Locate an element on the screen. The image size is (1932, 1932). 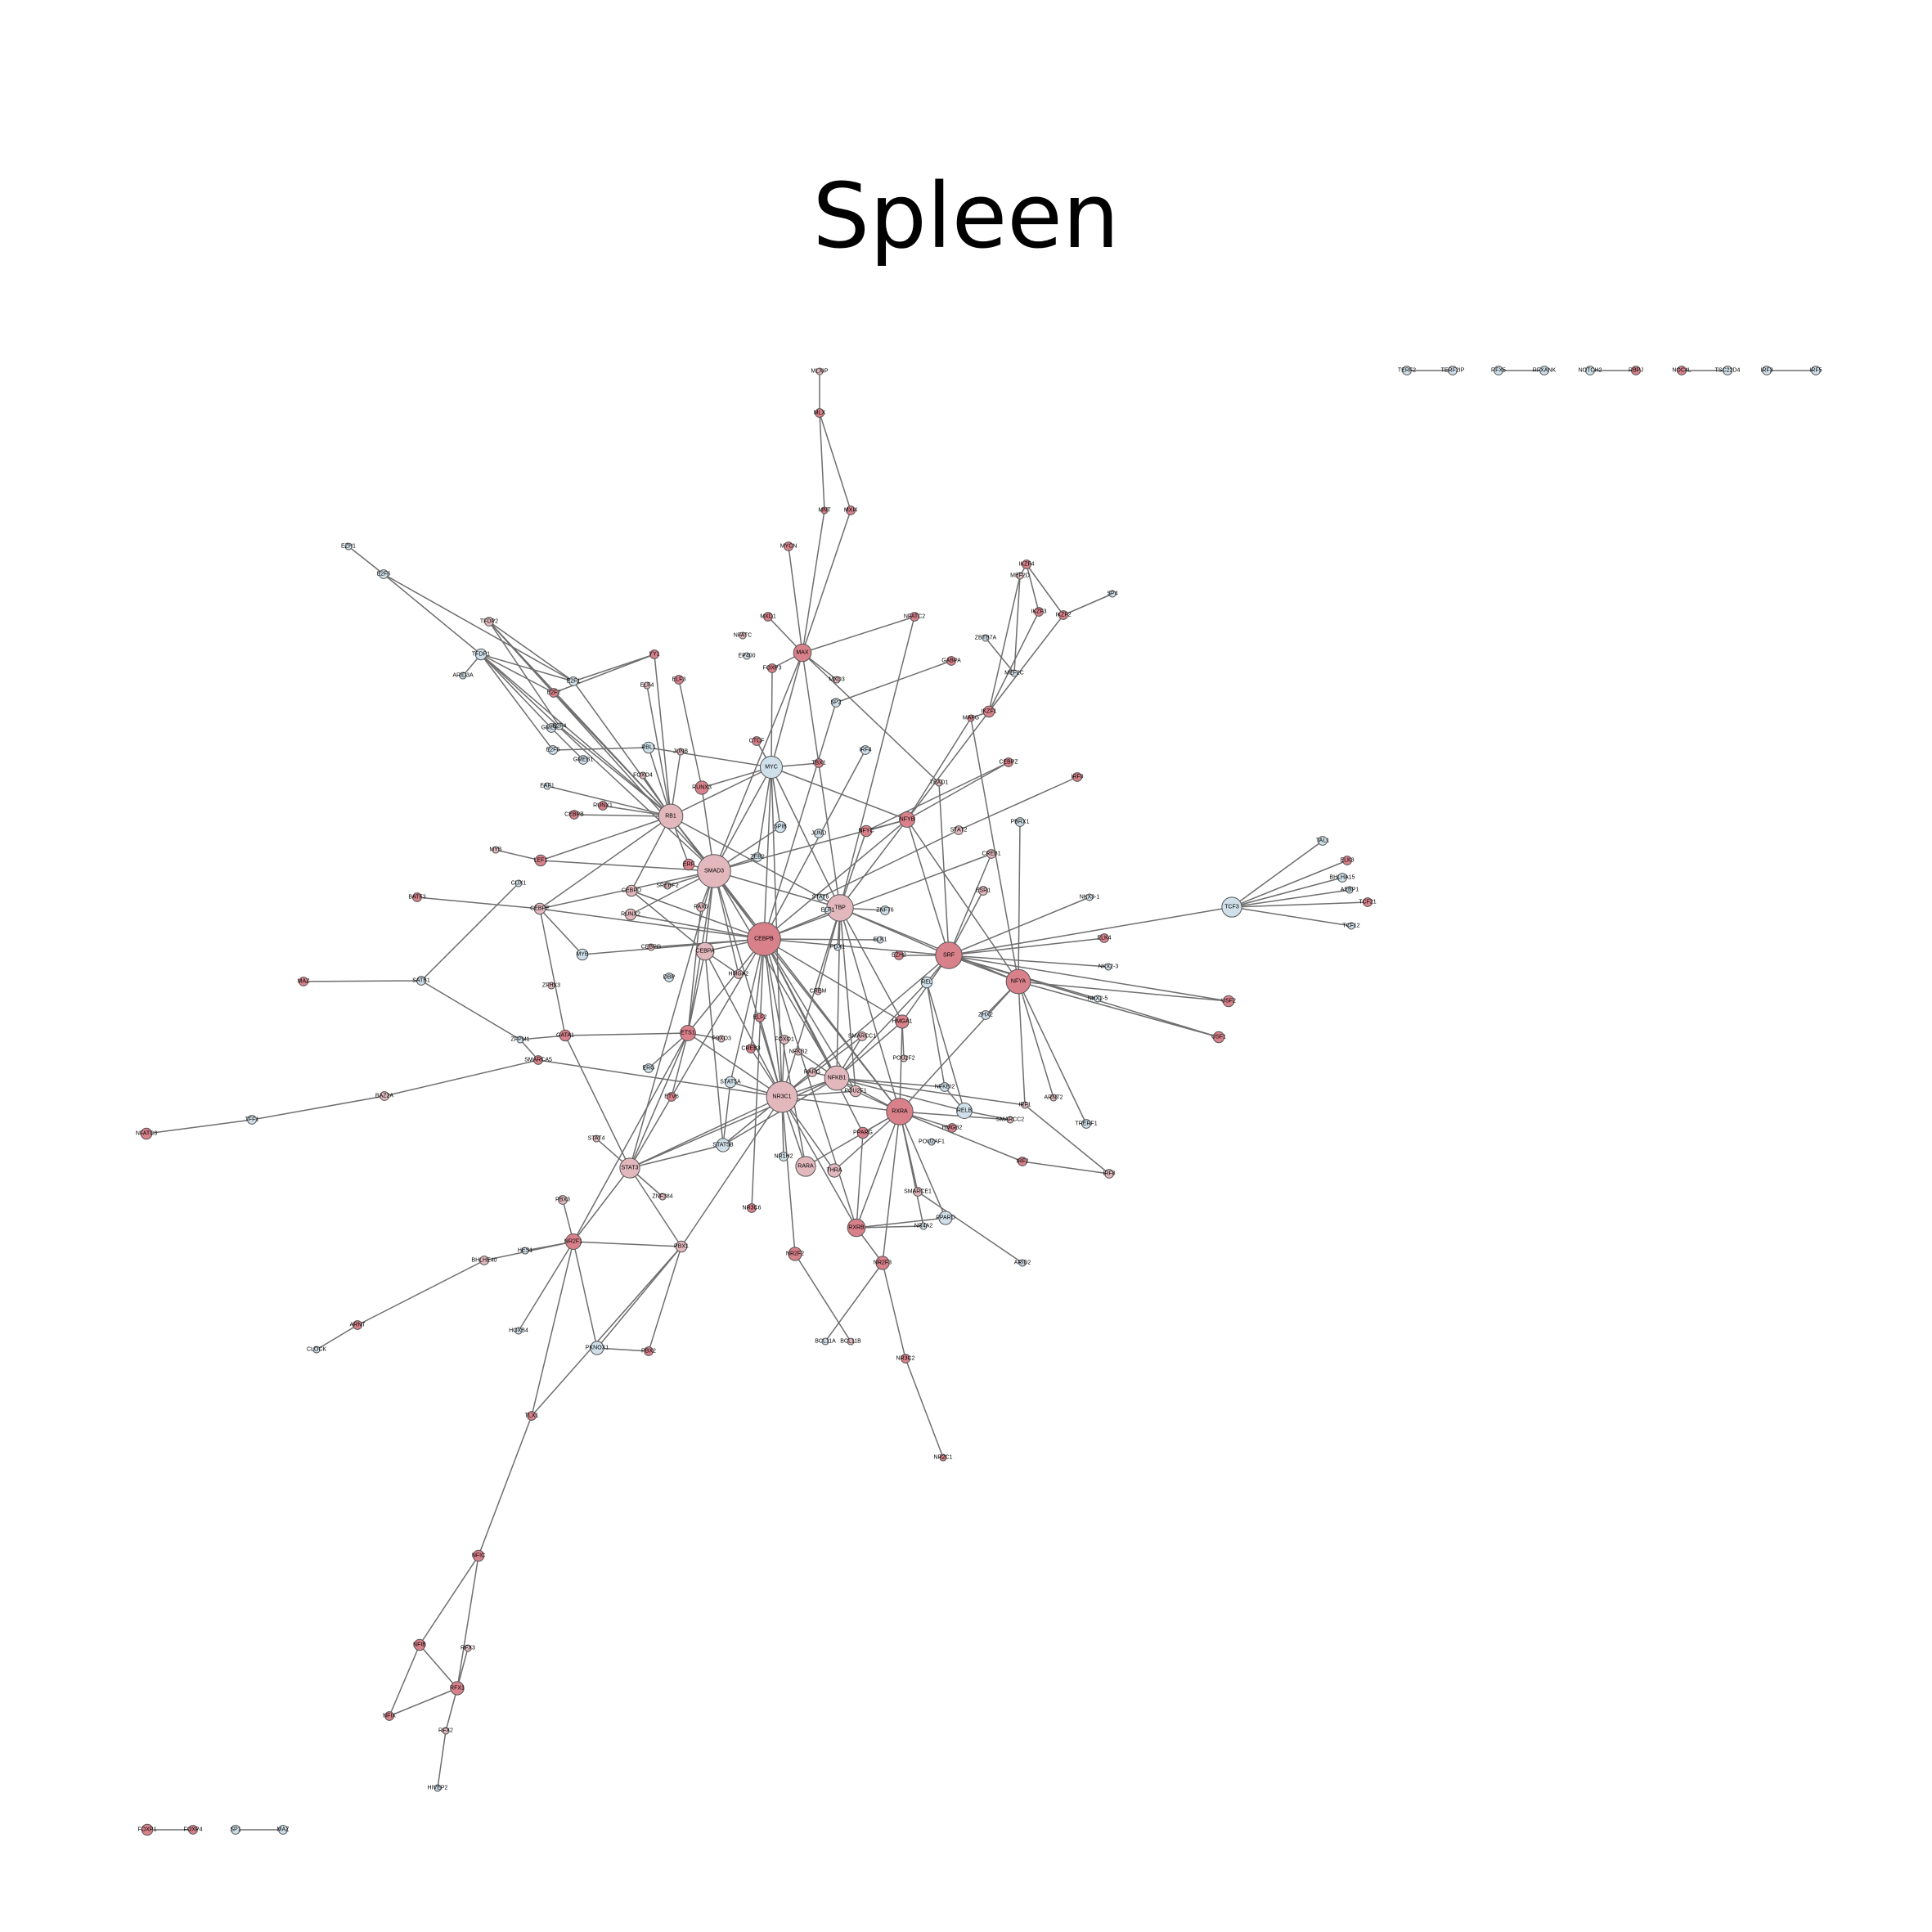
edge-smad3-lef1 is located at coordinates (628, 866).